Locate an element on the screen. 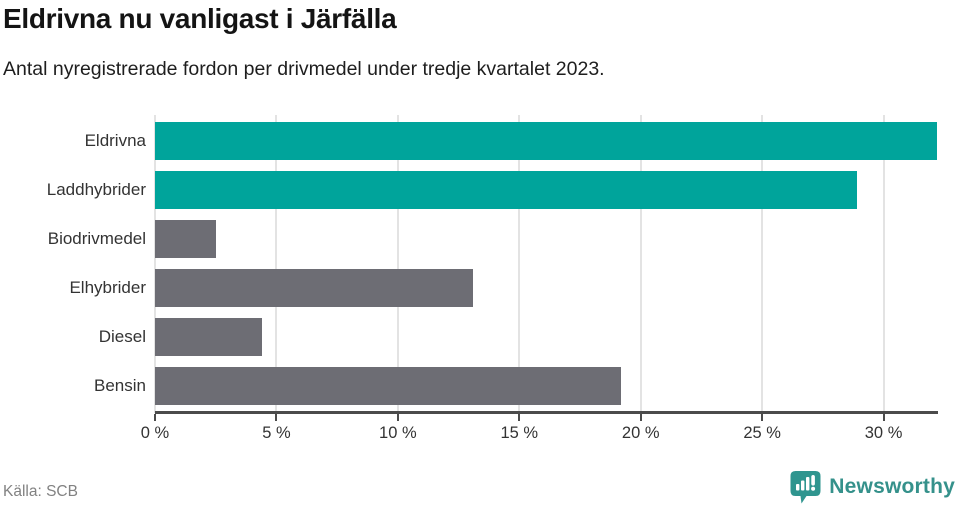 The image size is (960, 505). x-axis-ticks is located at coordinates (545, 417).